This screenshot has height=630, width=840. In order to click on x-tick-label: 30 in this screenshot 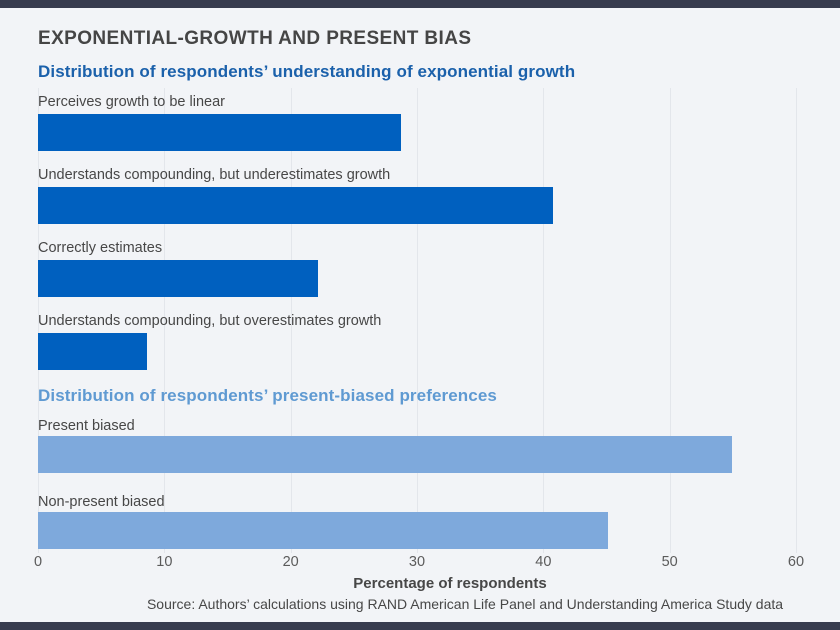, I will do `click(417, 562)`.